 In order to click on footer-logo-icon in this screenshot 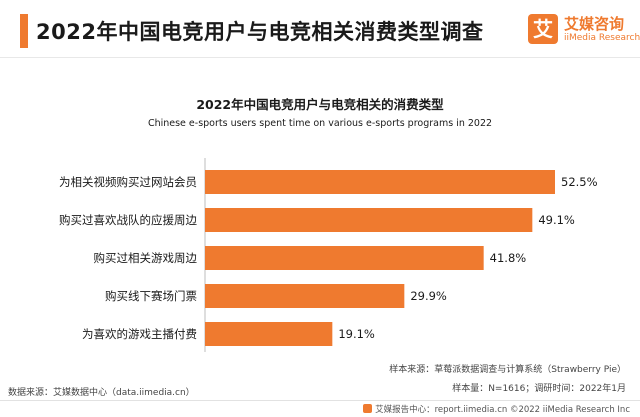, I will do `click(368, 408)`.